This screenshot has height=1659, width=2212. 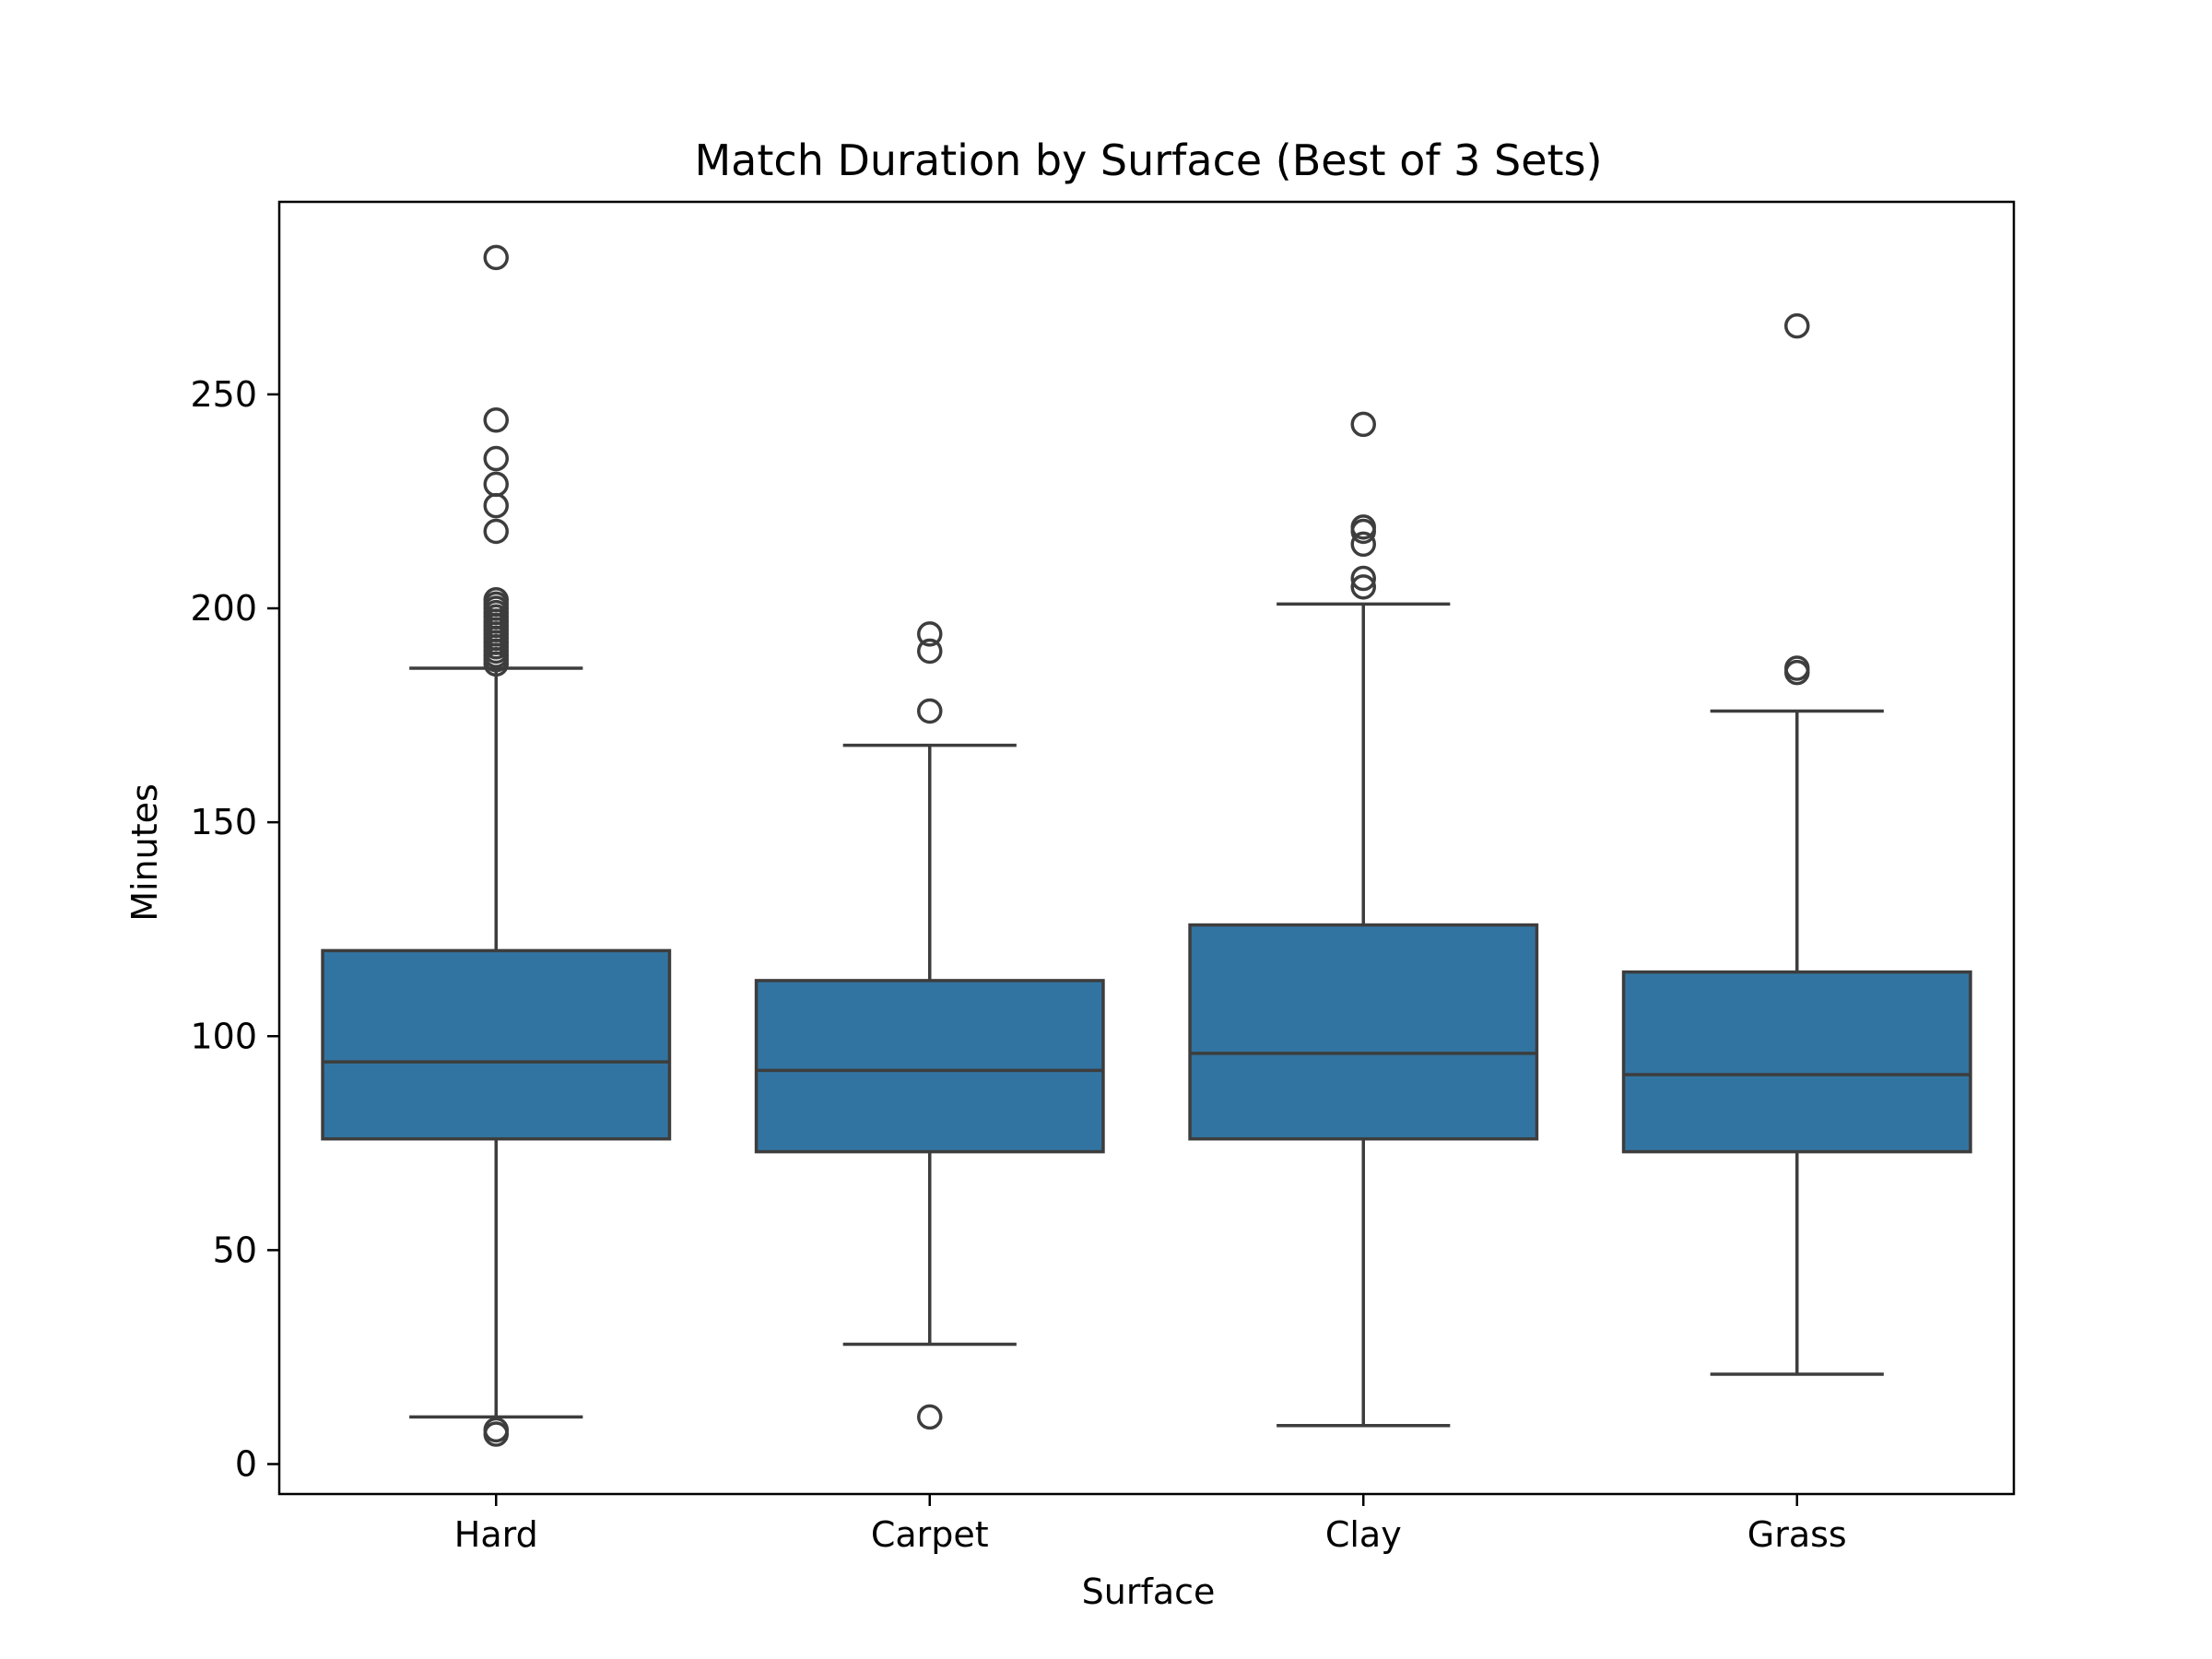 What do you see at coordinates (223, 394) in the screenshot?
I see `y-tick-label: 250` at bounding box center [223, 394].